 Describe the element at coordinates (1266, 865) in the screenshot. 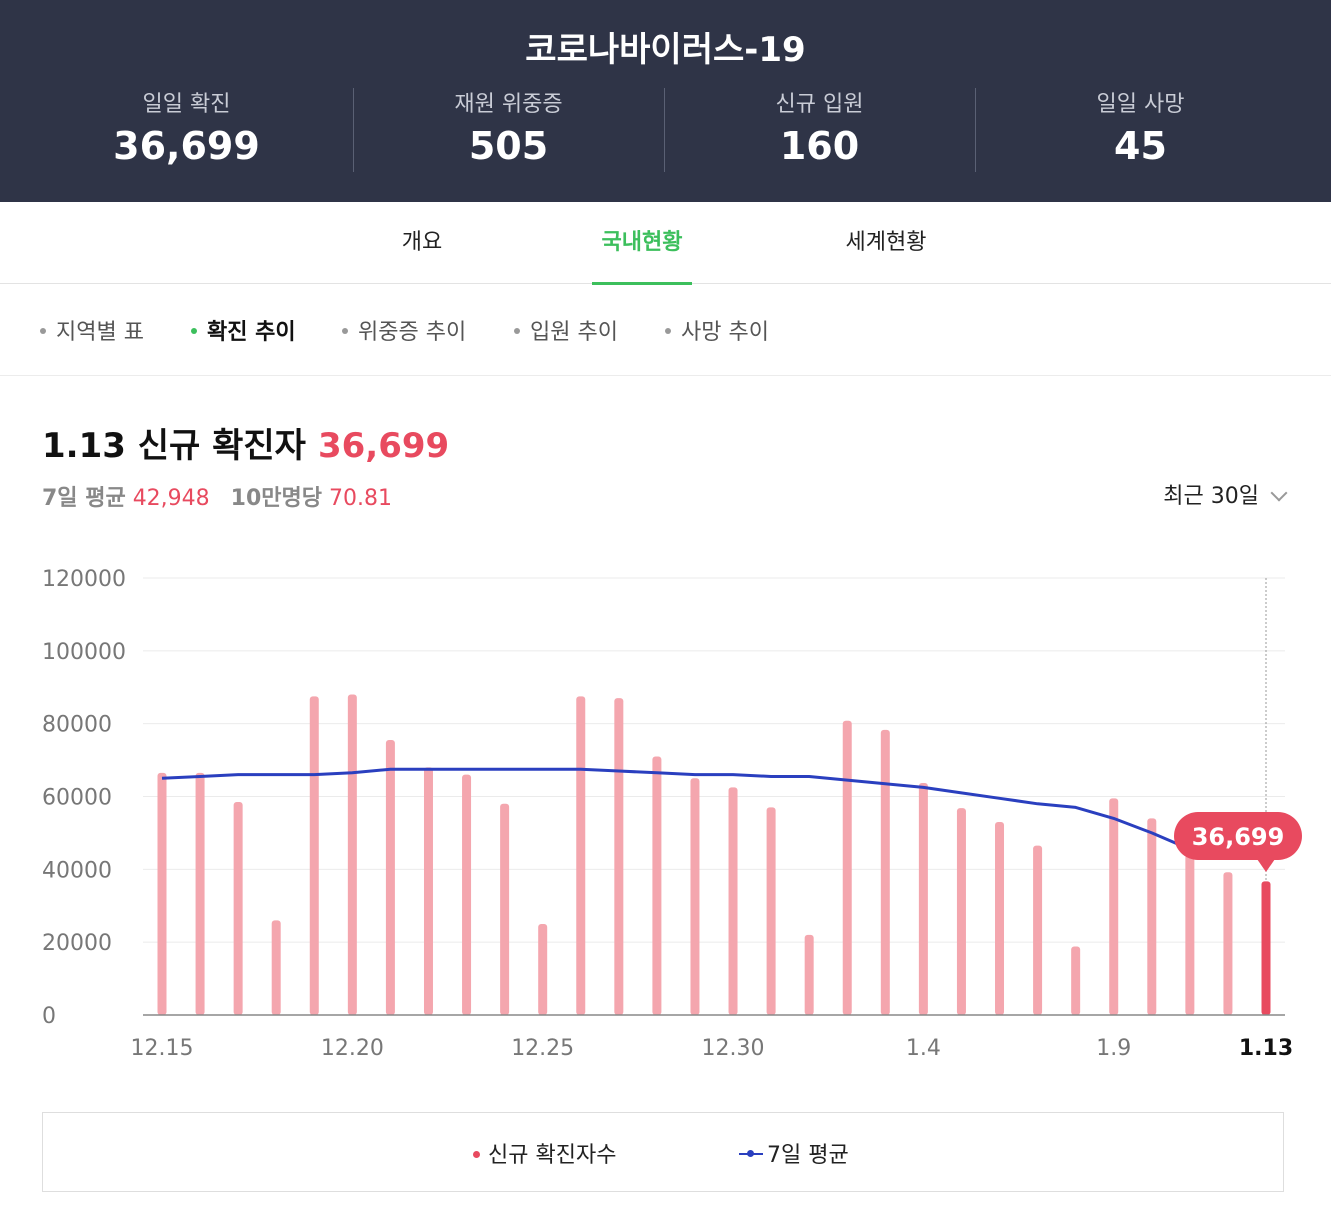

I see `tooltip-pointer` at that location.